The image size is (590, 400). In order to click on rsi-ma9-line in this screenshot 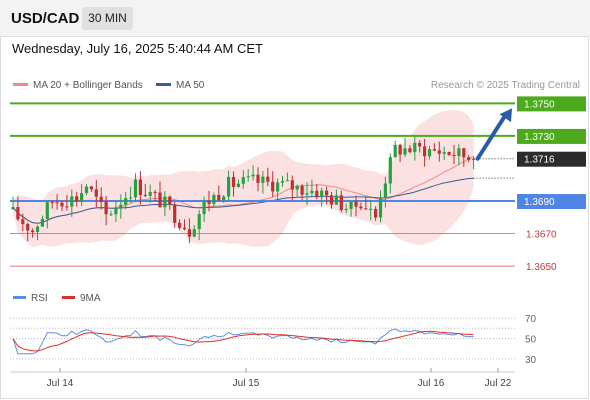, I will do `click(243, 341)`.